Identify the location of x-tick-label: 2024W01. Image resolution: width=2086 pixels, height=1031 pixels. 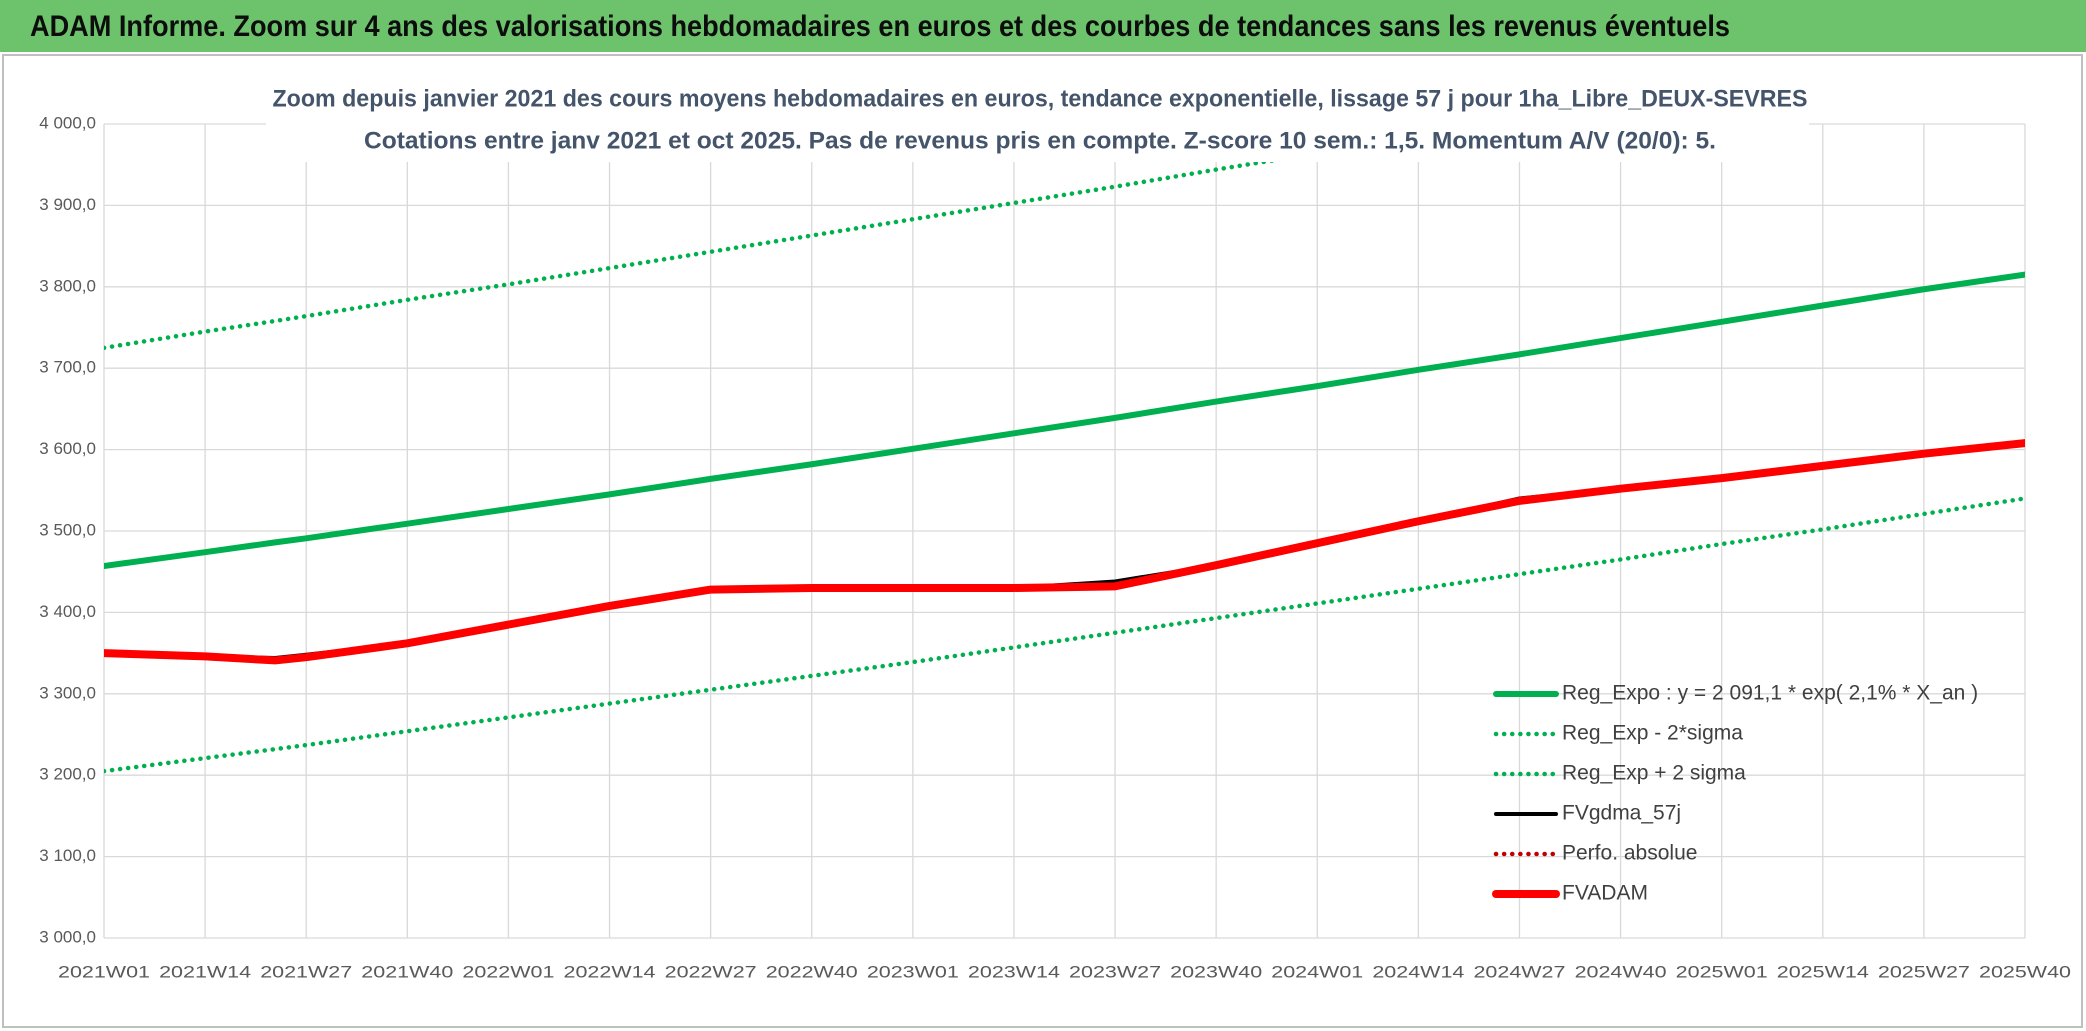
(1317, 971).